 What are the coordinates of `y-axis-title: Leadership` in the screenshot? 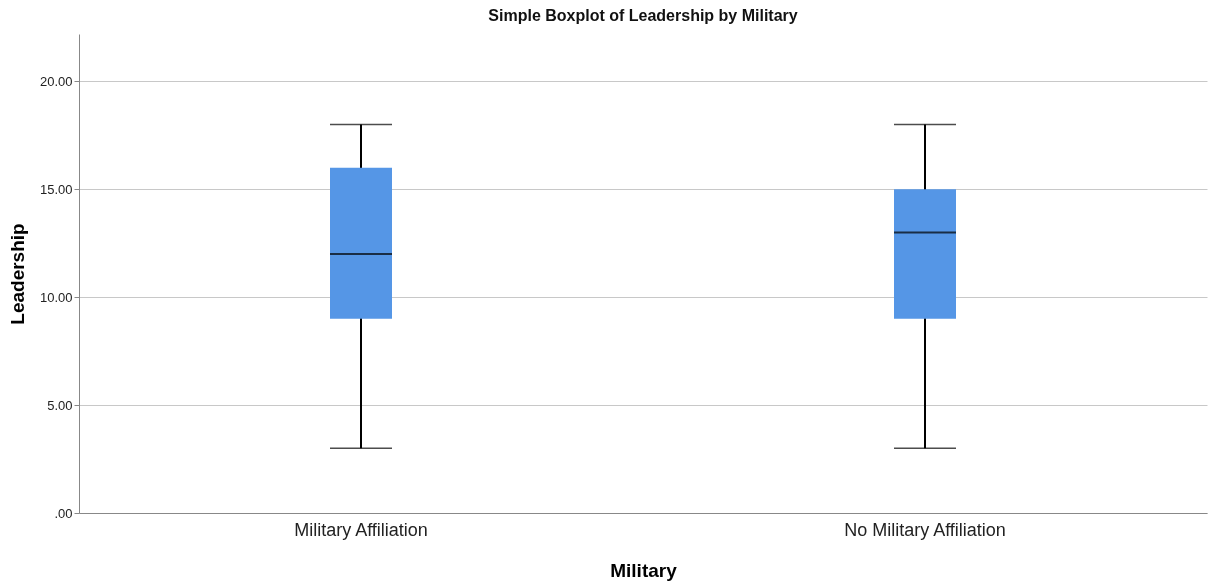 It's located at (17, 274).